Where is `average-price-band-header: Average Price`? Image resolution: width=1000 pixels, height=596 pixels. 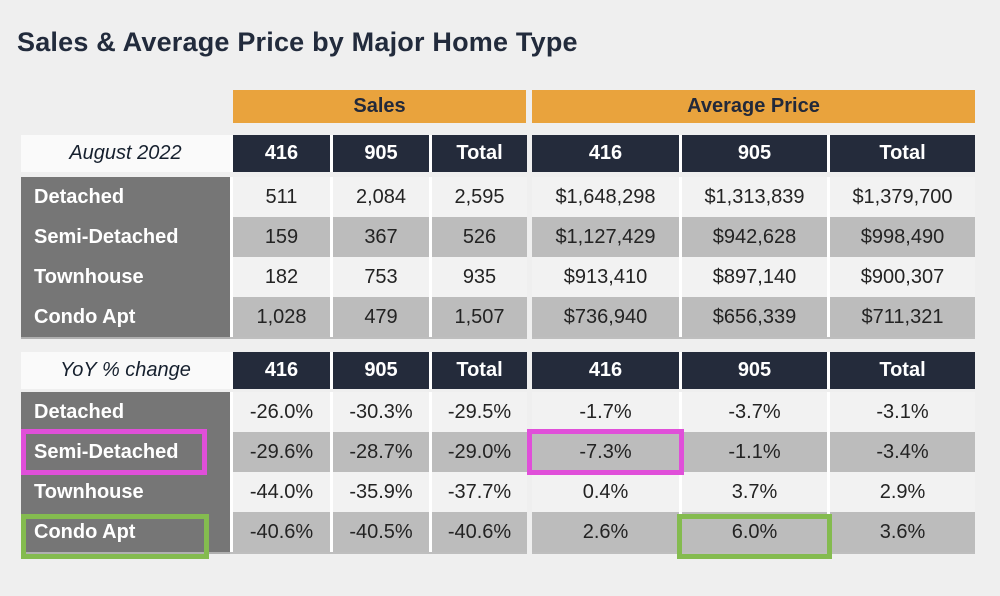 average-price-band-header: Average Price is located at coordinates (753, 106).